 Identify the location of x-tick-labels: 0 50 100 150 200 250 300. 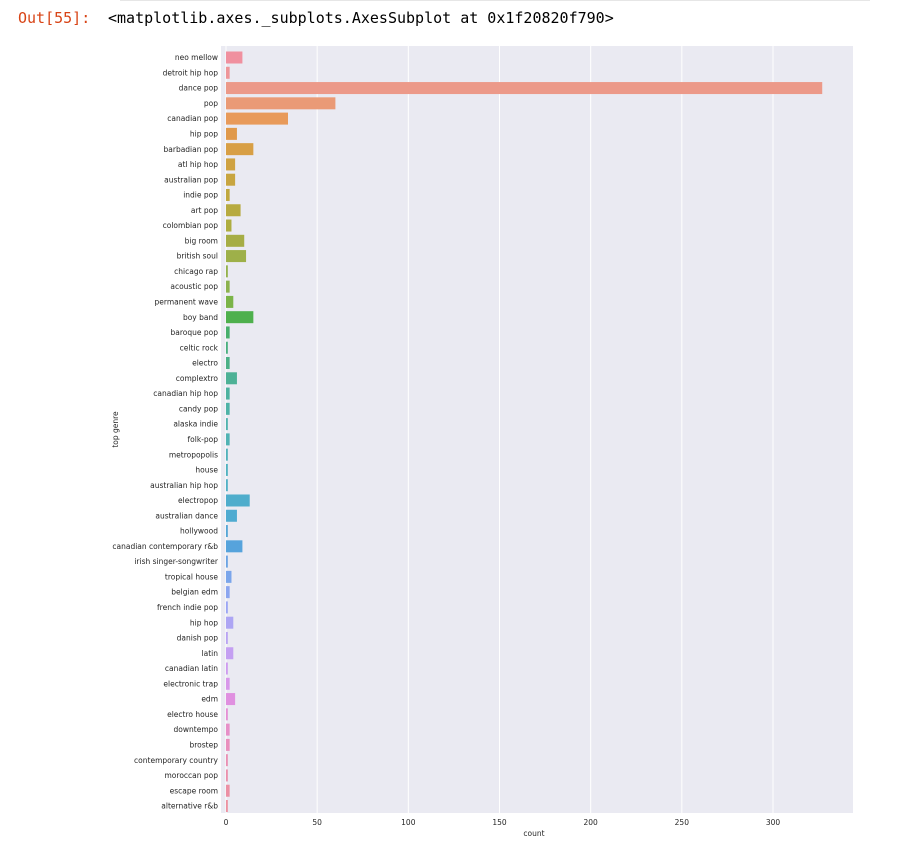
(502, 822).